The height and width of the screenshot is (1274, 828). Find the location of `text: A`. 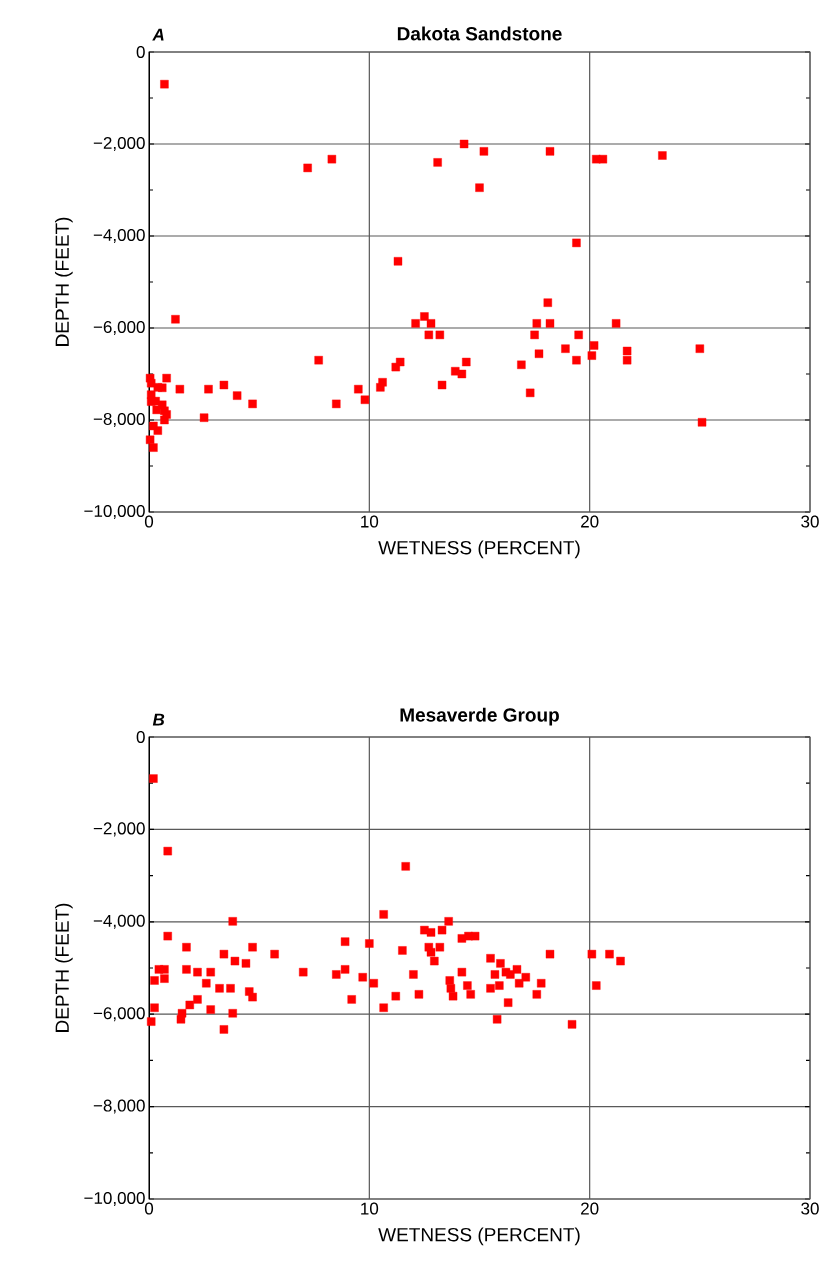

text: A is located at coordinates (158, 34).